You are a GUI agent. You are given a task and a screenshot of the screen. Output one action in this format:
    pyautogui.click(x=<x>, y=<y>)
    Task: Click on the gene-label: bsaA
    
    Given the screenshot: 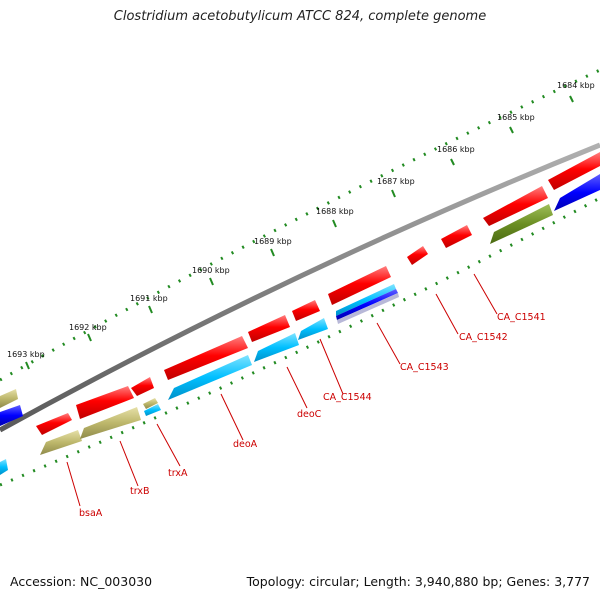 What is the action you would take?
    pyautogui.click(x=91, y=513)
    